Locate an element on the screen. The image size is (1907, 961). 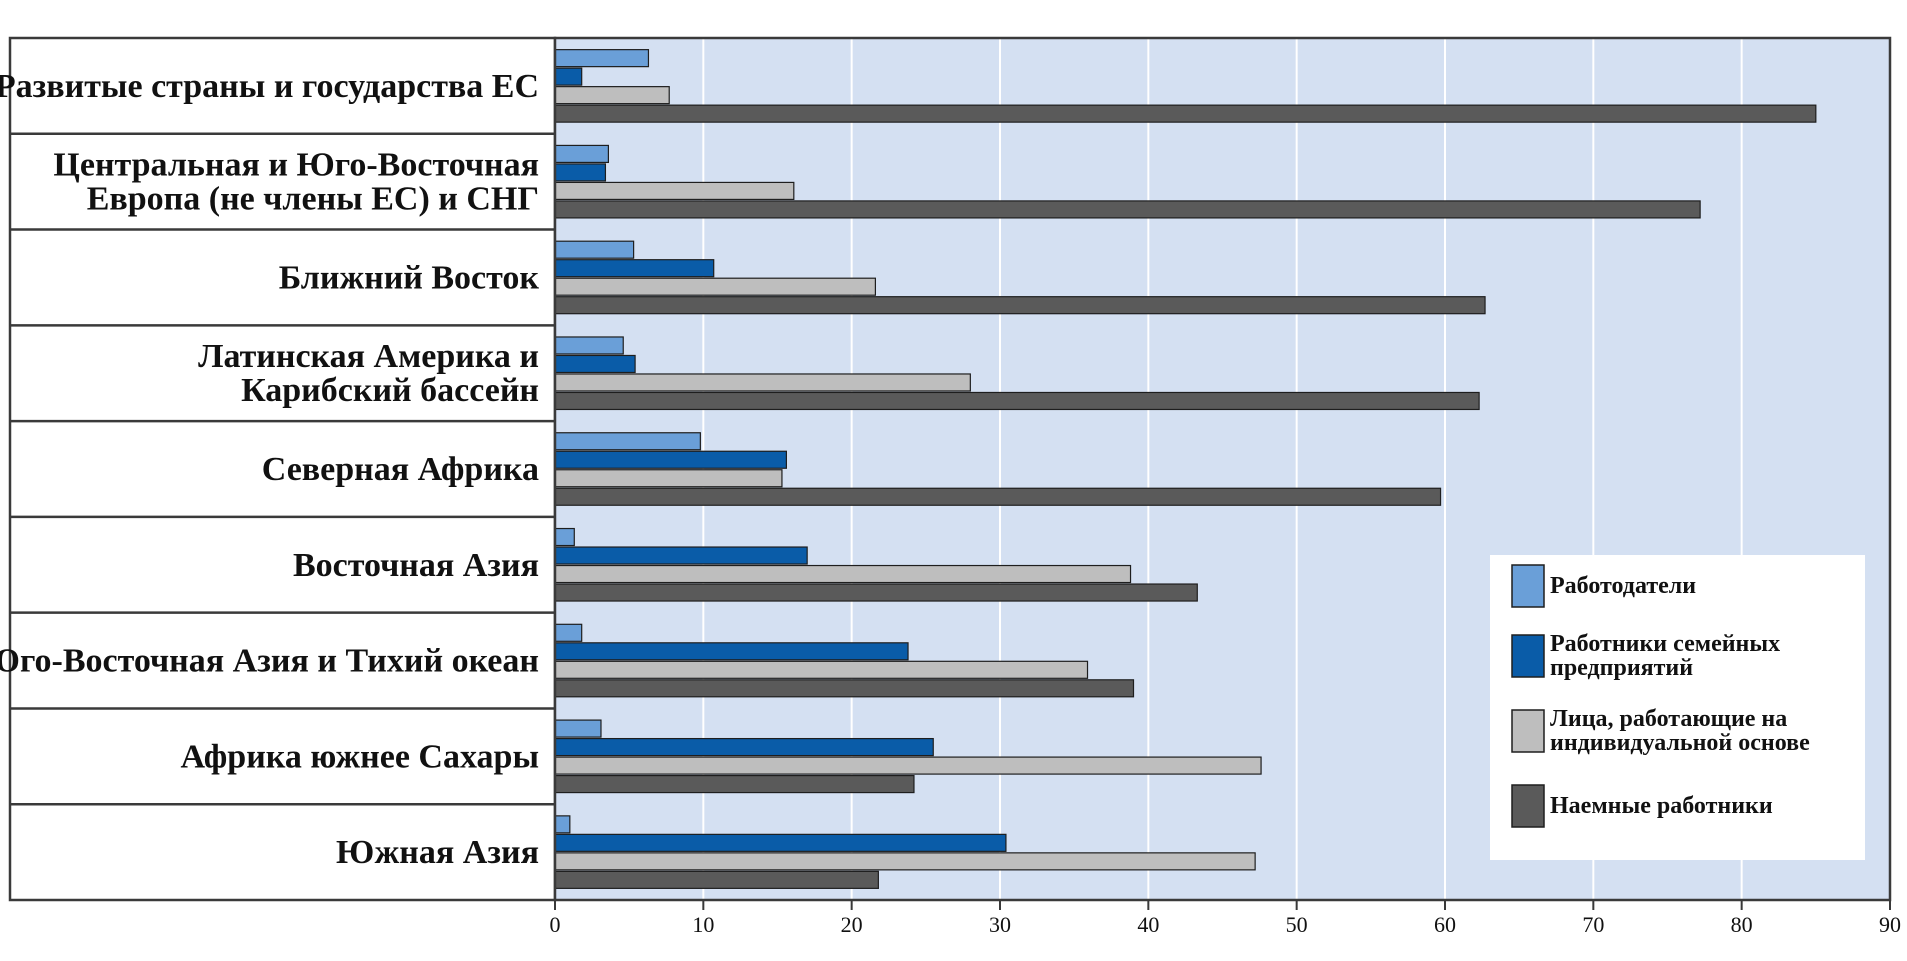
x-tick-label: 0 is located at coordinates (555, 924).